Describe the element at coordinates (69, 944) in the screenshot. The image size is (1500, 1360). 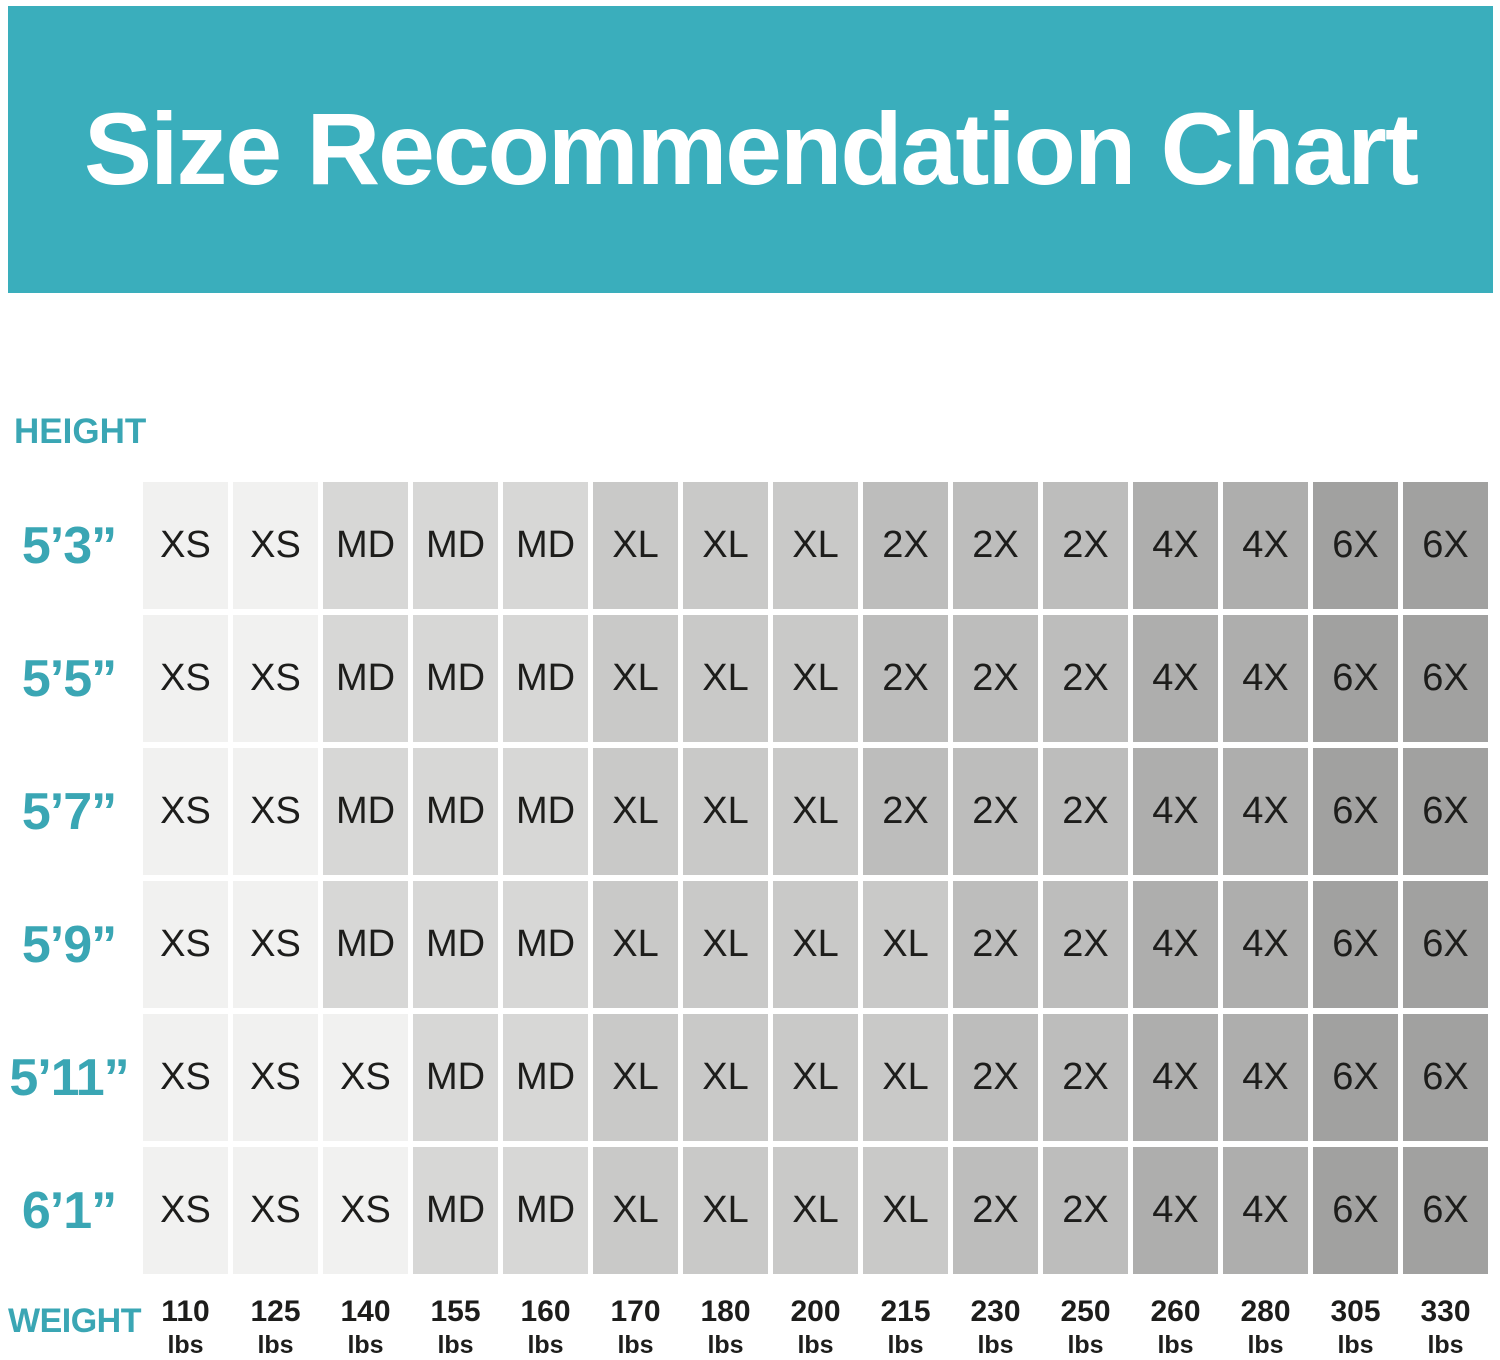
I see `height-row-label: 5’9”` at that location.